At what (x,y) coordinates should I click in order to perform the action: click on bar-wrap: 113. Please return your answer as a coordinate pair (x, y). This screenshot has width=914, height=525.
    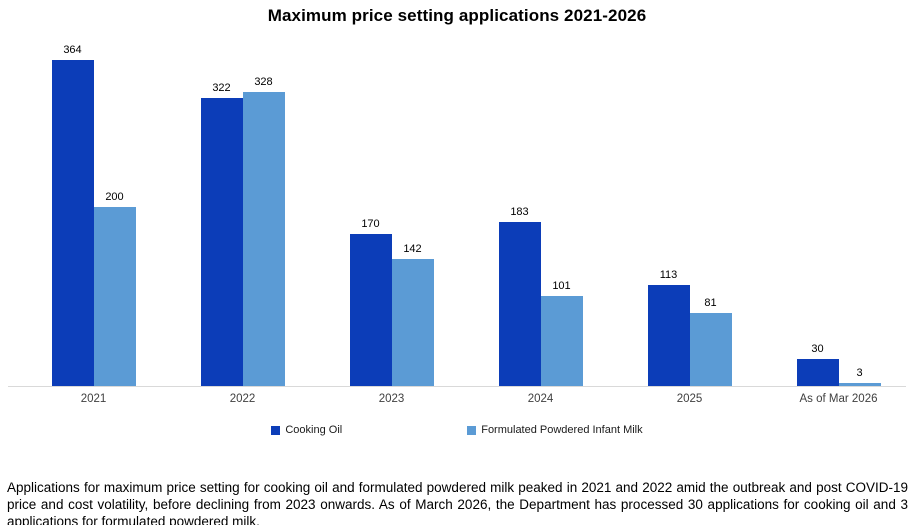
    Looking at the image, I should click on (668, 327).